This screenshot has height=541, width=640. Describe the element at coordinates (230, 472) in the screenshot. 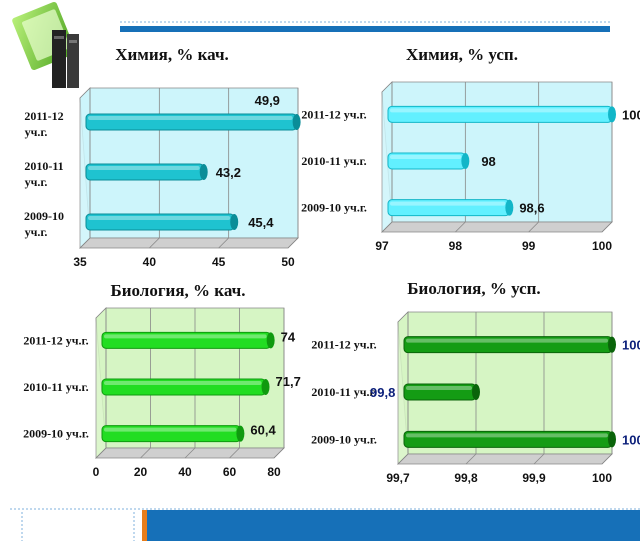

I see `tick-label: 60` at that location.